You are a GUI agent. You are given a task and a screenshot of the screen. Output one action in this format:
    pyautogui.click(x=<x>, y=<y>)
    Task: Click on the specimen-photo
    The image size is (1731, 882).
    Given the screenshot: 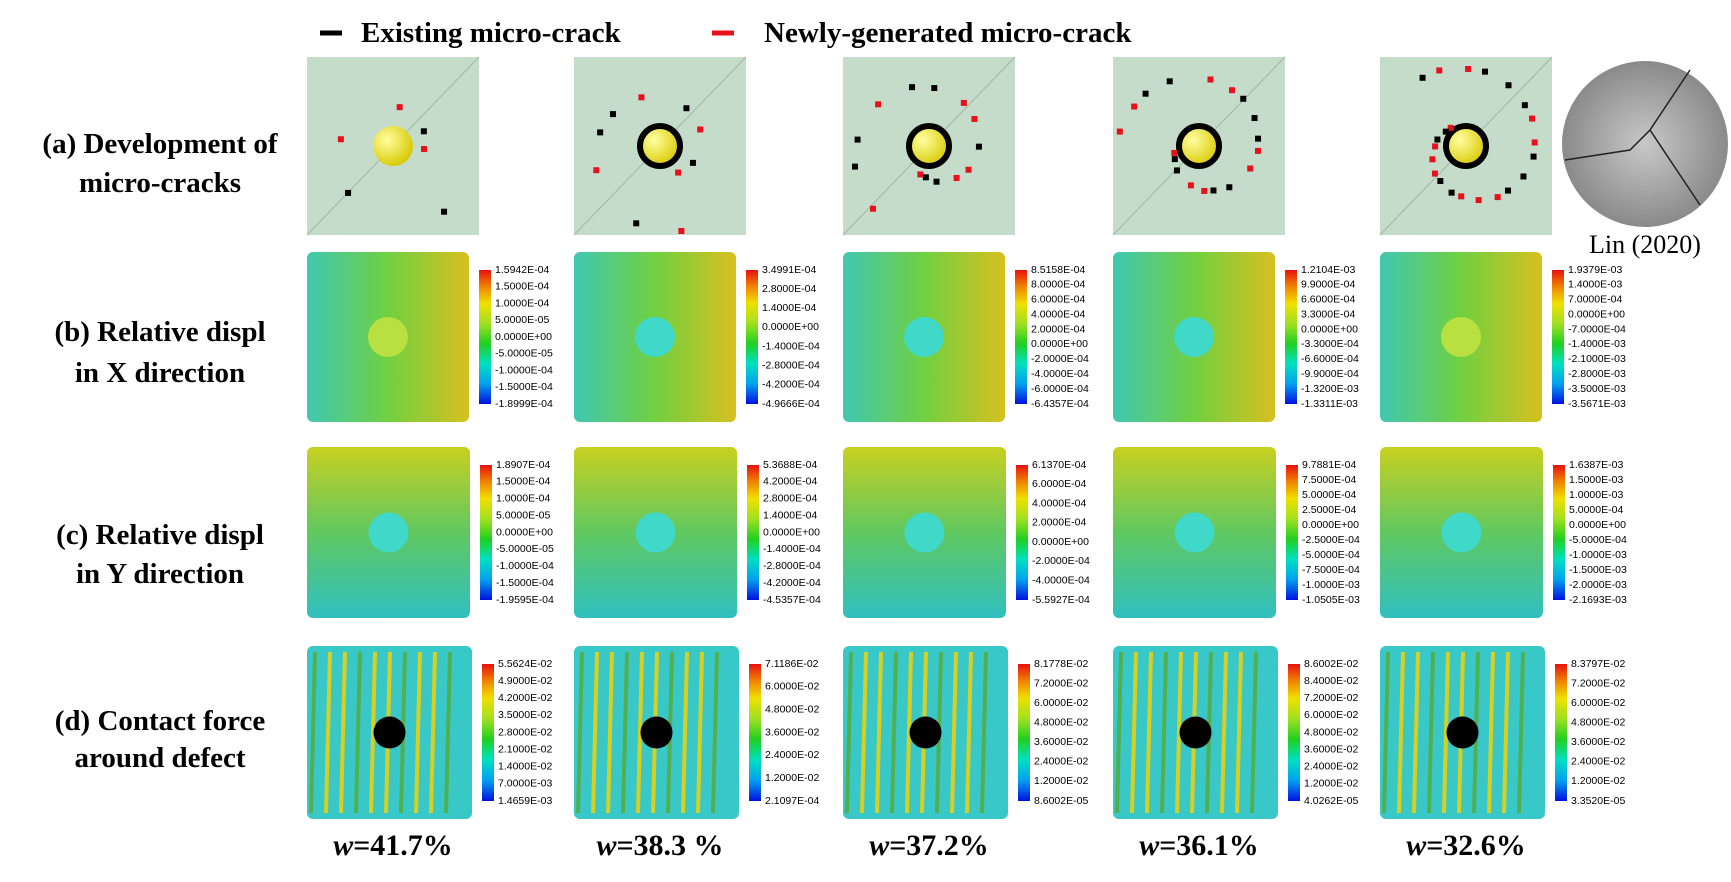 What is the action you would take?
    pyautogui.click(x=1645, y=144)
    